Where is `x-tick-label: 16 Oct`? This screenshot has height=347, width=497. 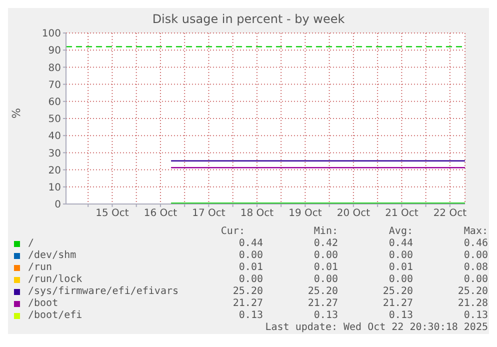
x-tick-label: 16 Oct is located at coordinates (161, 214).